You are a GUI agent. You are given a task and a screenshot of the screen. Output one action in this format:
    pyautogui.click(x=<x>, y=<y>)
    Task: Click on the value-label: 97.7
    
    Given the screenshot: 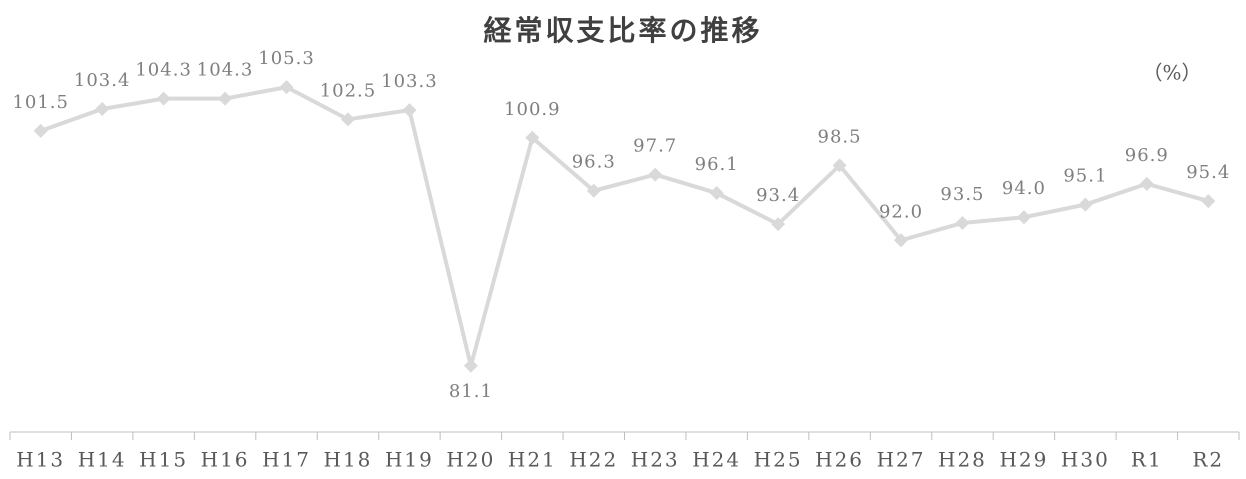 What is the action you would take?
    pyautogui.click(x=655, y=146)
    